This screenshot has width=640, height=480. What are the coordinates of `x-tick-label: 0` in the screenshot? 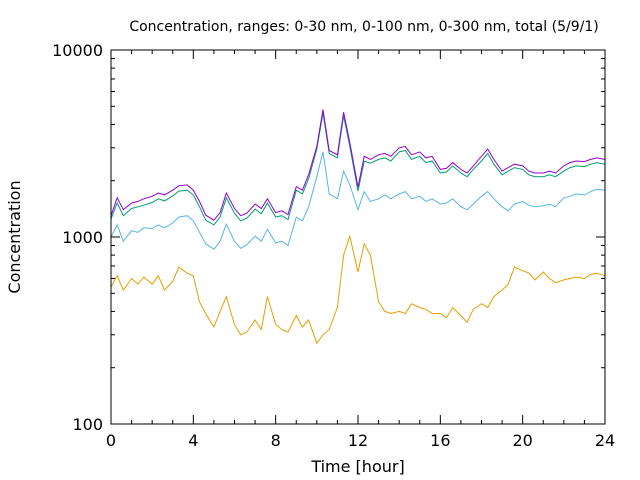 It's located at (111, 440).